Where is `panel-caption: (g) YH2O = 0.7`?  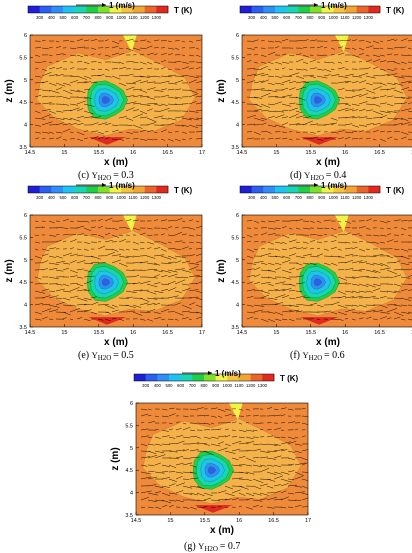
panel-caption: (g) YH2O = 0.7 is located at coordinates (212, 547).